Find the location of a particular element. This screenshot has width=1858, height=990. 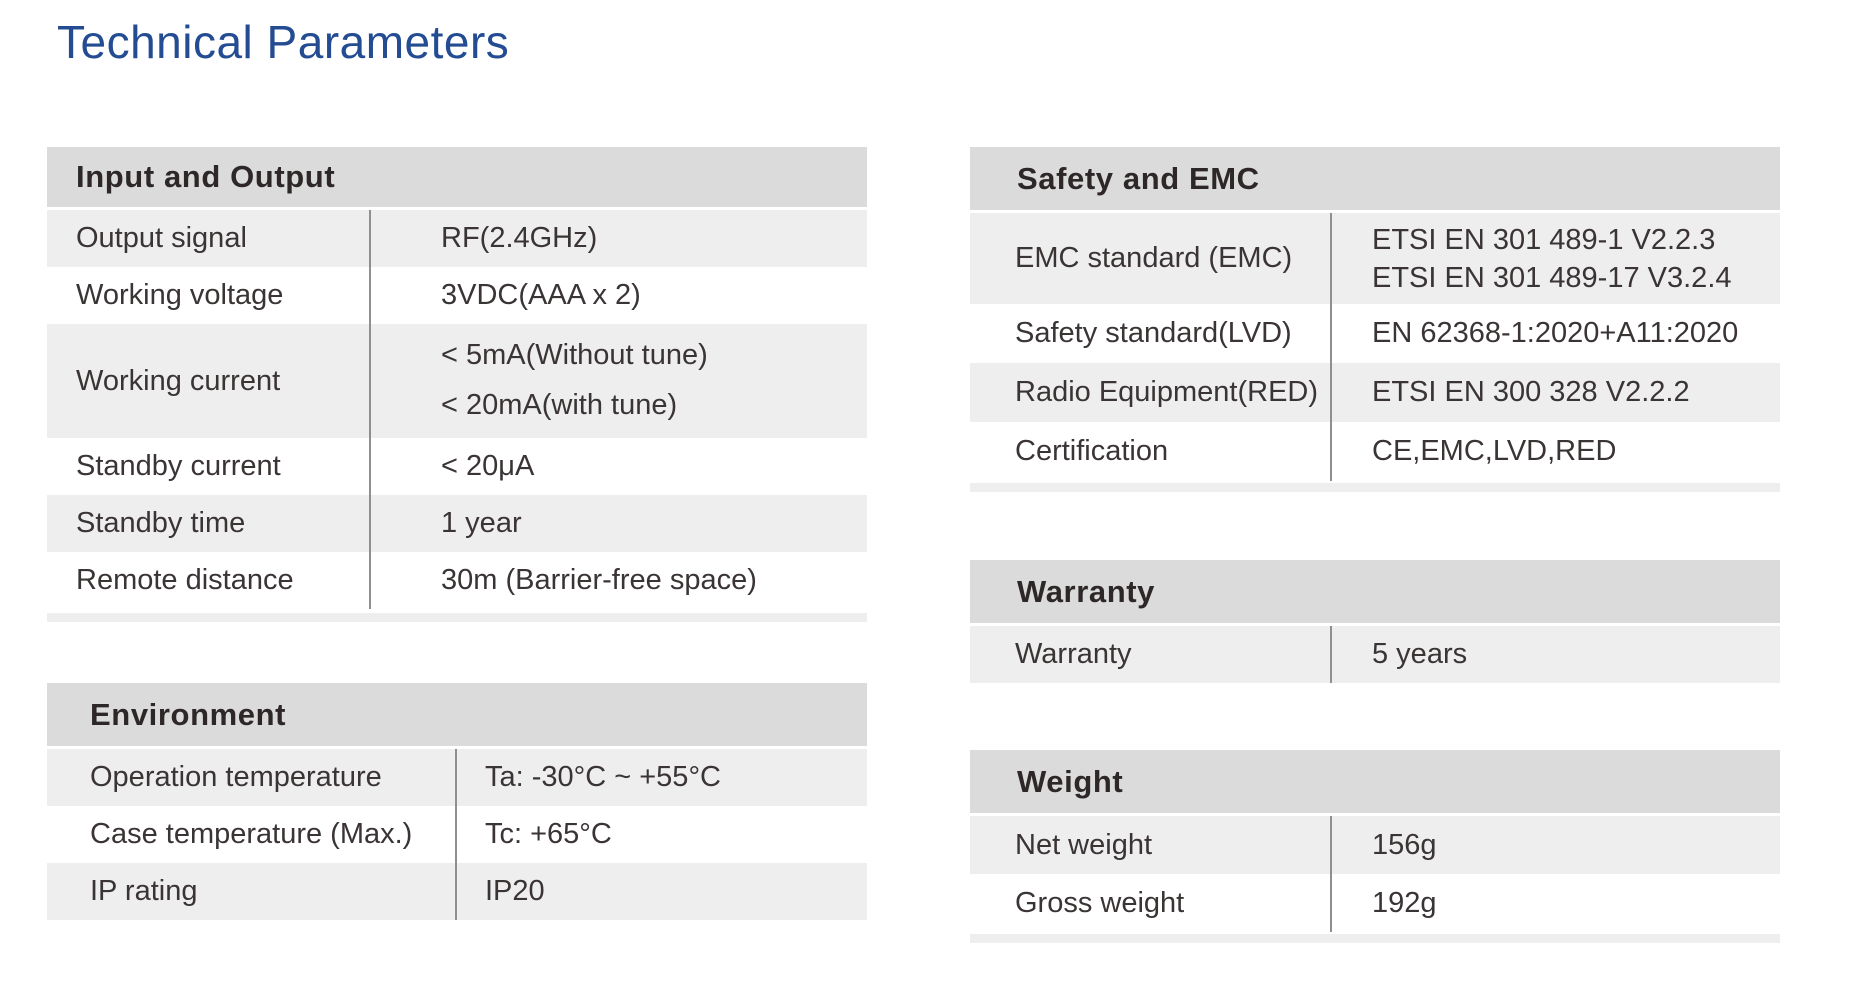

param-label: Standby time is located at coordinates (209, 523).